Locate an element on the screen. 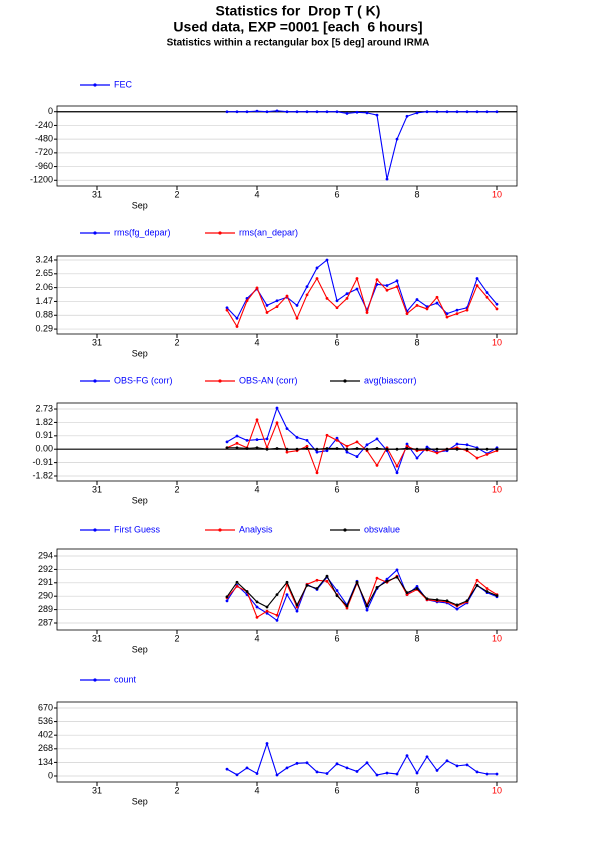 This screenshot has height=842, width=596. legend-label: count is located at coordinates (125, 679).